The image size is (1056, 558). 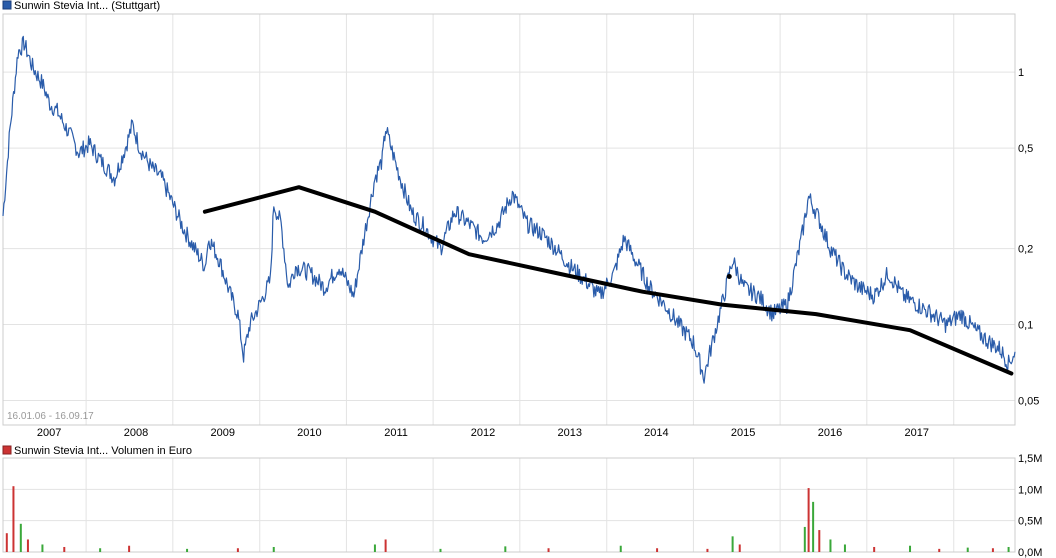 I want to click on volume-y-tick-label: 0,5M, so click(x=1030, y=522).